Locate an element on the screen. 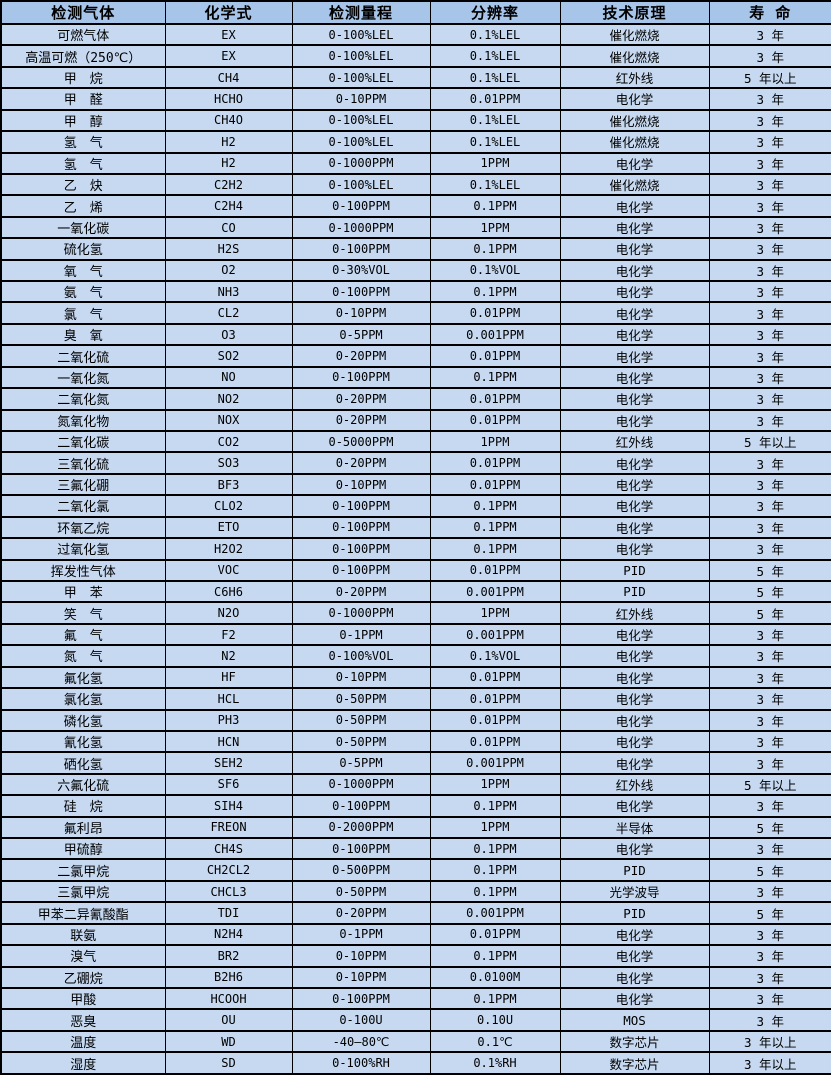 The image size is (831, 1075). cell-gas: 六氟化硫 is located at coordinates (83, 784).